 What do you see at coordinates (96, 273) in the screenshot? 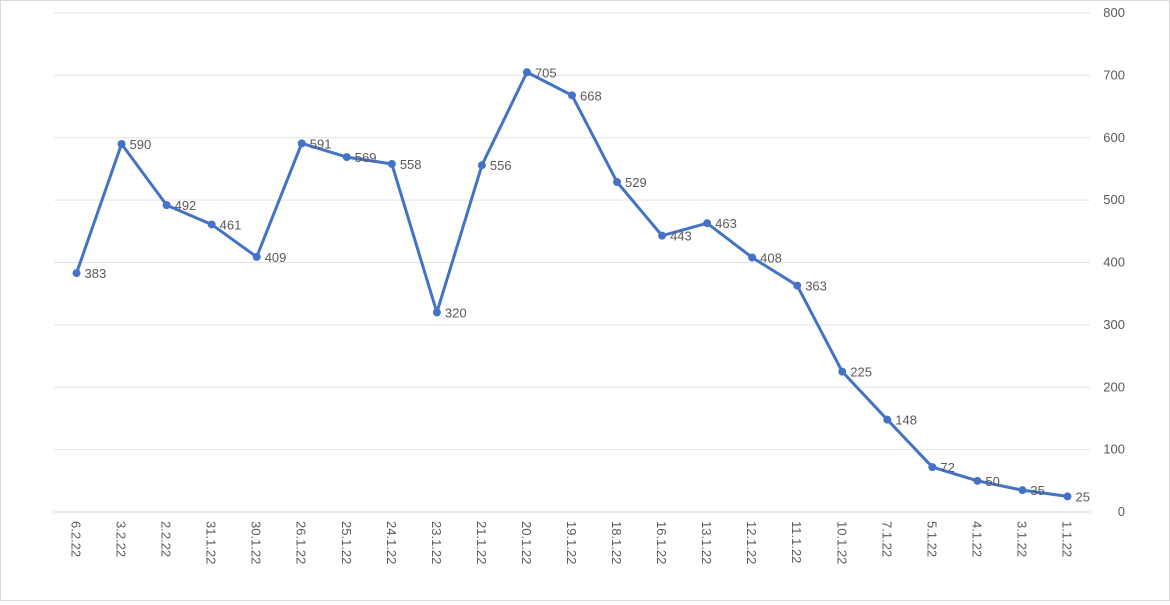
I see `data-label: 383` at bounding box center [96, 273].